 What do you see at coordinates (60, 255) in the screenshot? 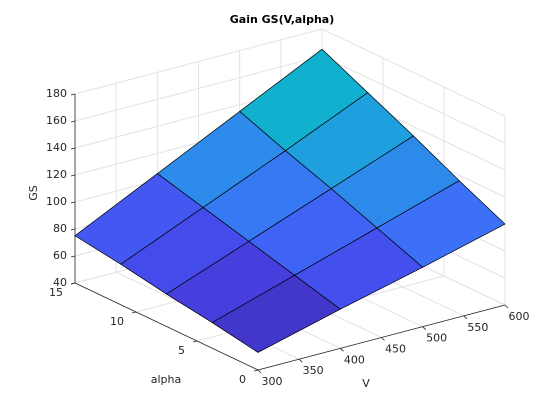
I see `z-tick-label: 60` at bounding box center [60, 255].